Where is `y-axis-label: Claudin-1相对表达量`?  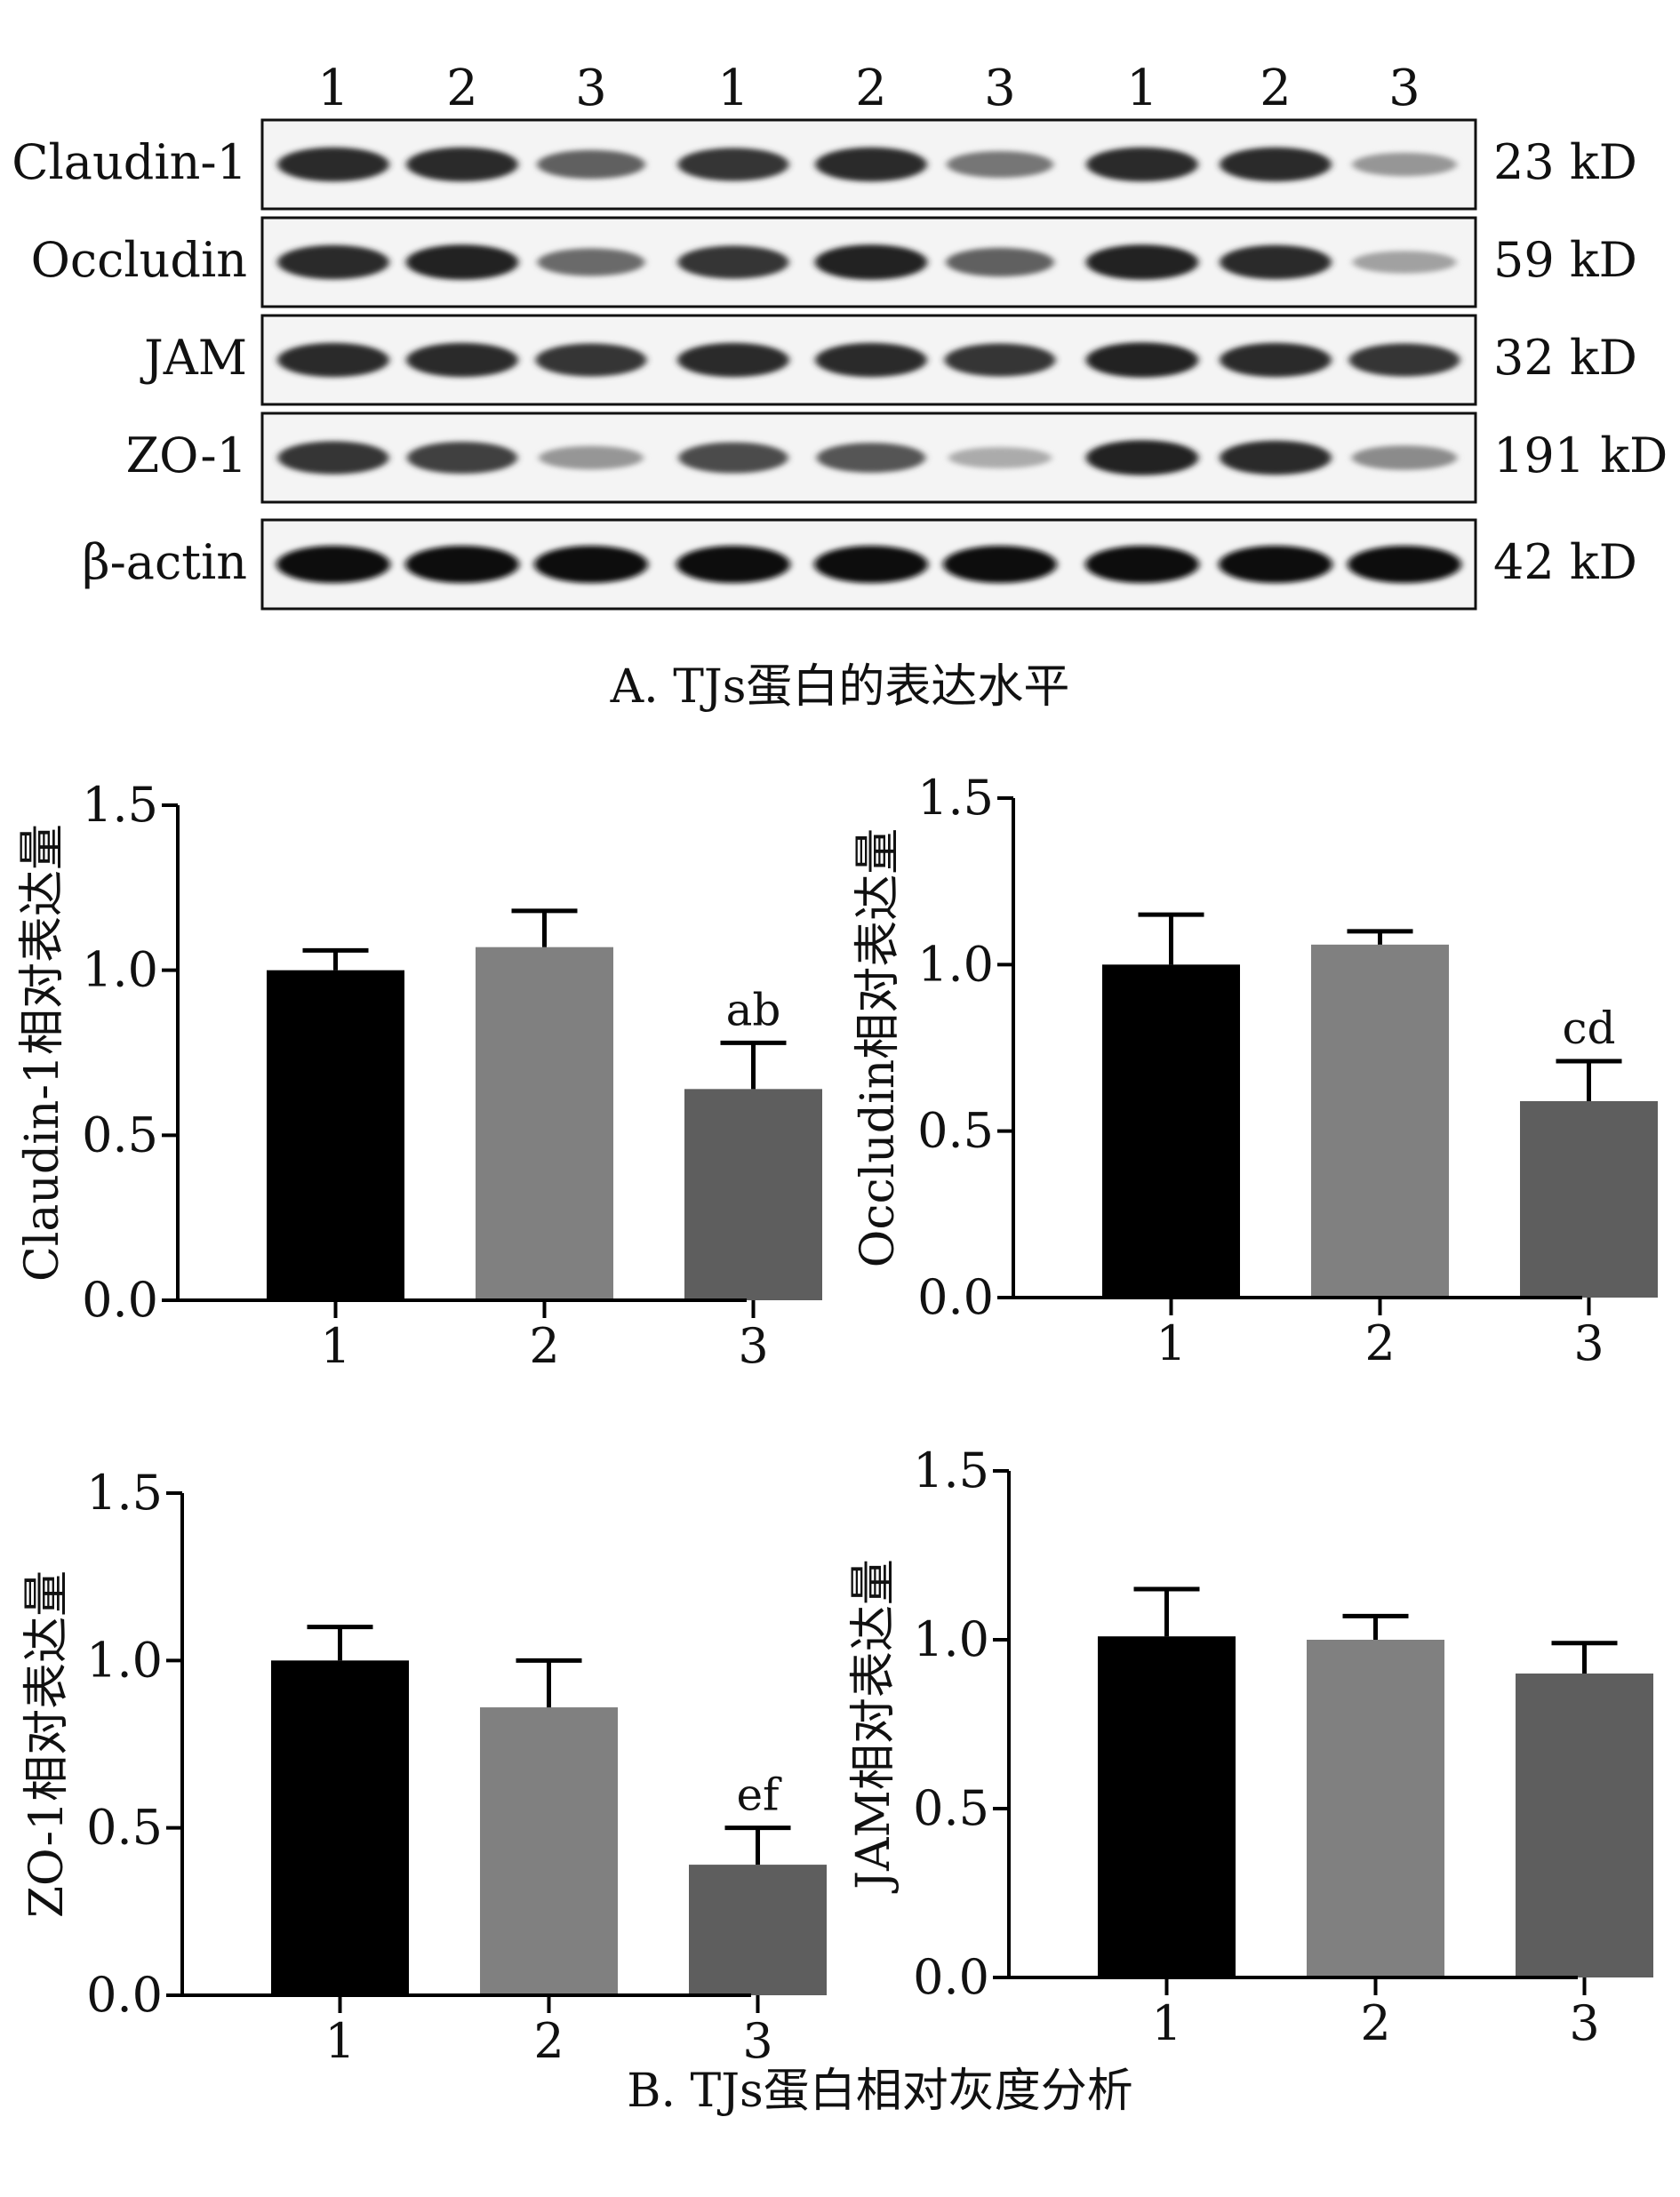
y-axis-label: Claudin-1相对表达量 is located at coordinates (42, 1053).